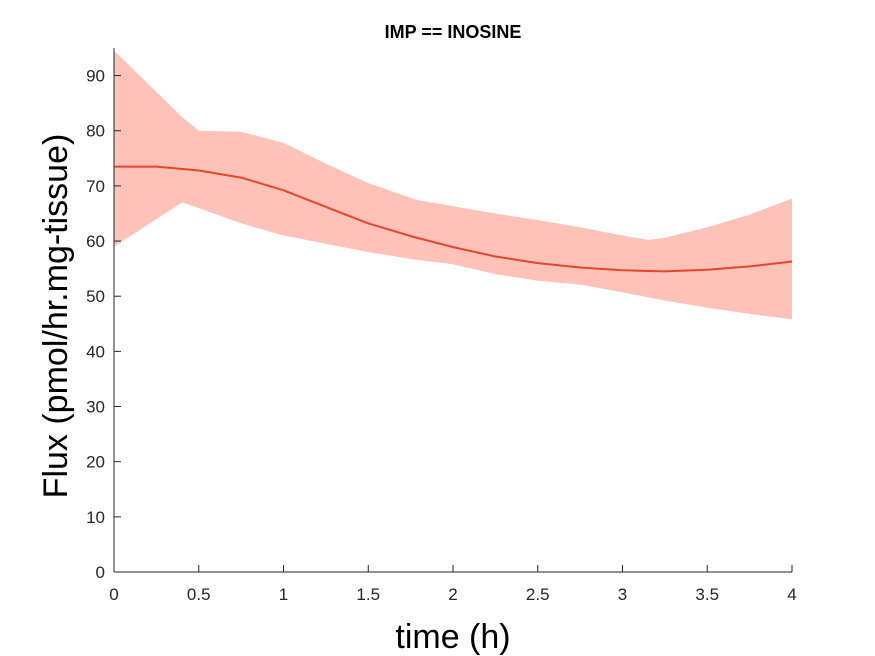 The image size is (875, 656). Describe the element at coordinates (95, 296) in the screenshot. I see `y-tick-label: 50` at that location.